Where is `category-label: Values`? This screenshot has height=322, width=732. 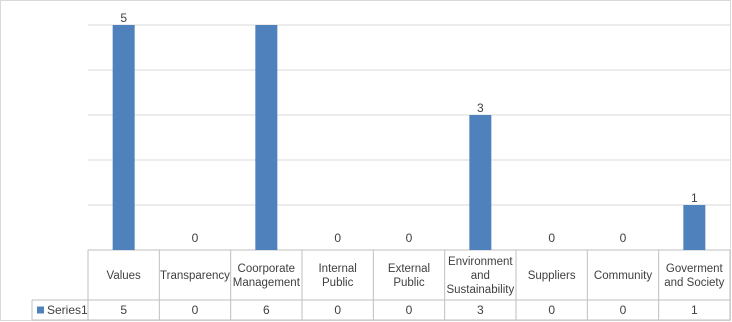
category-label: Values is located at coordinates (124, 276).